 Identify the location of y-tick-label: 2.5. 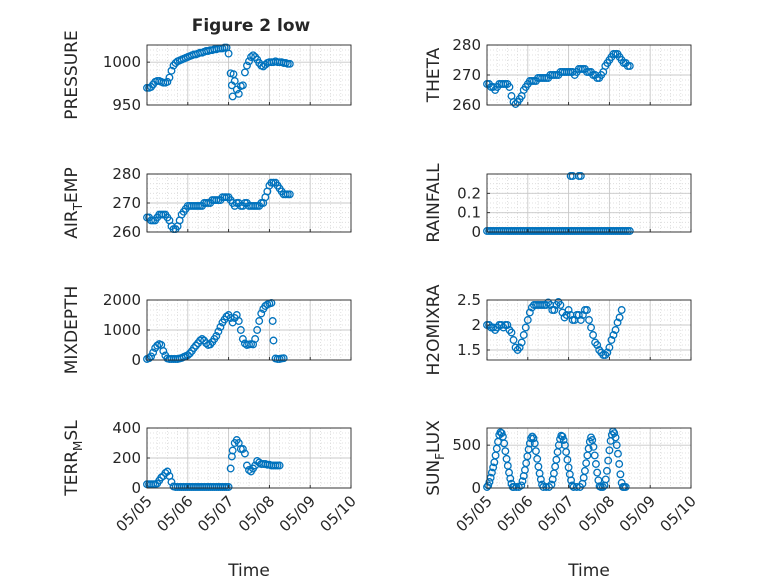
(469, 300).